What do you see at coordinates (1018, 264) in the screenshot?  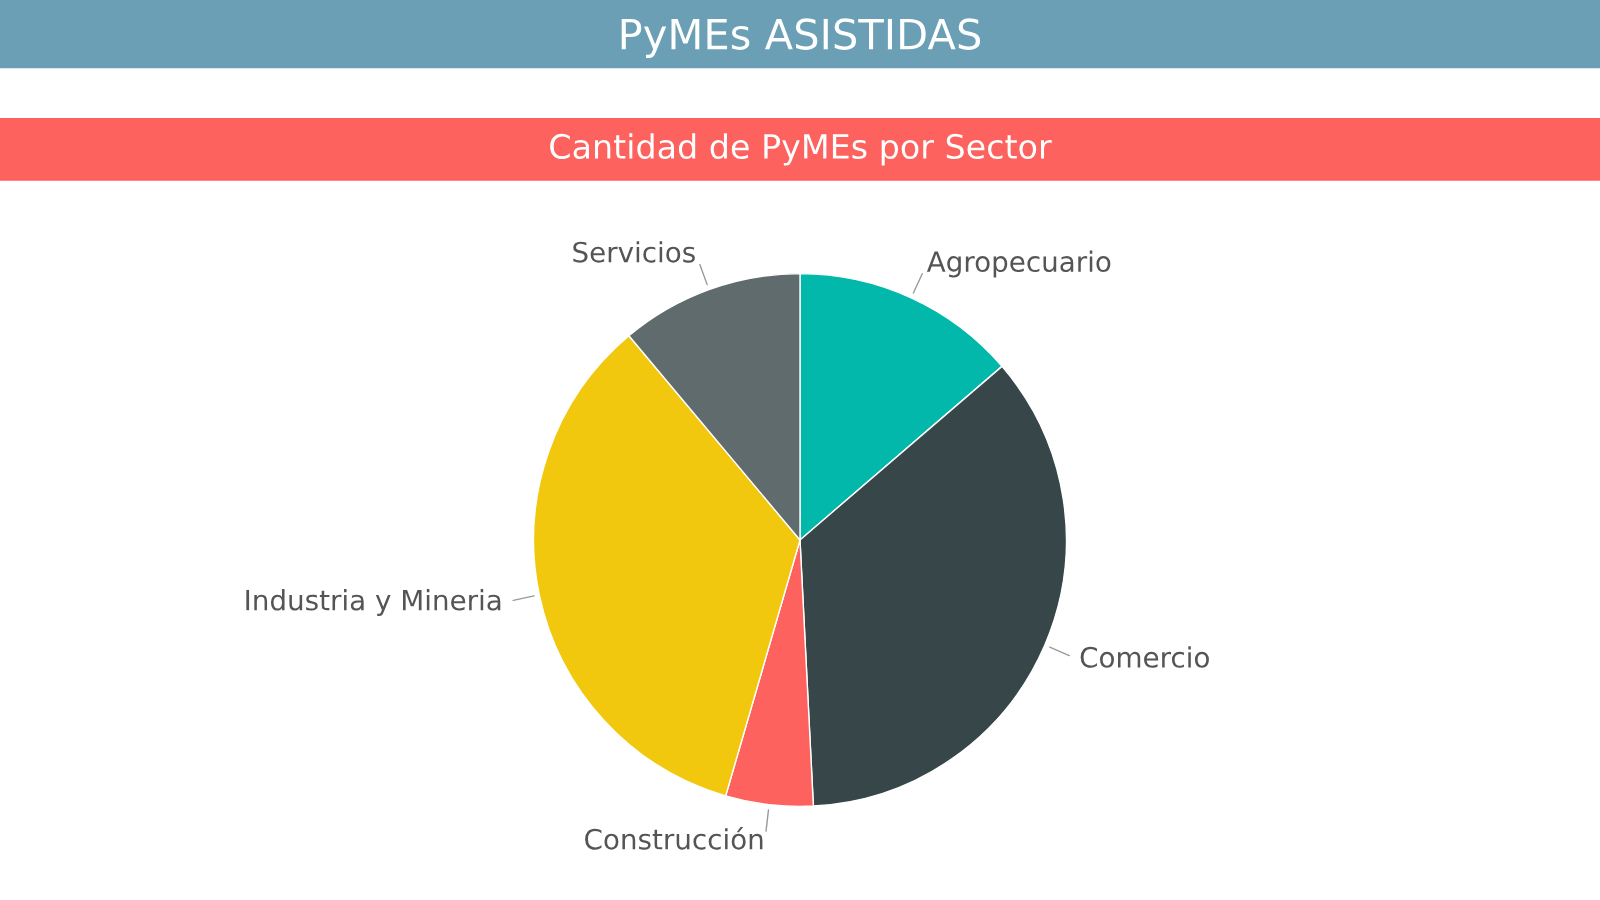 I see `slice-label: Agropecuario` at bounding box center [1018, 264].